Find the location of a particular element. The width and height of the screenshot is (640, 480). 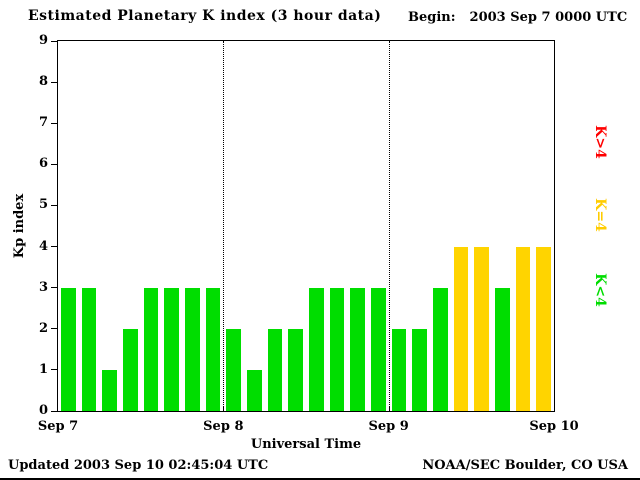

legend-item-kp-eq-4: K=4 is located at coordinates (600, 215).